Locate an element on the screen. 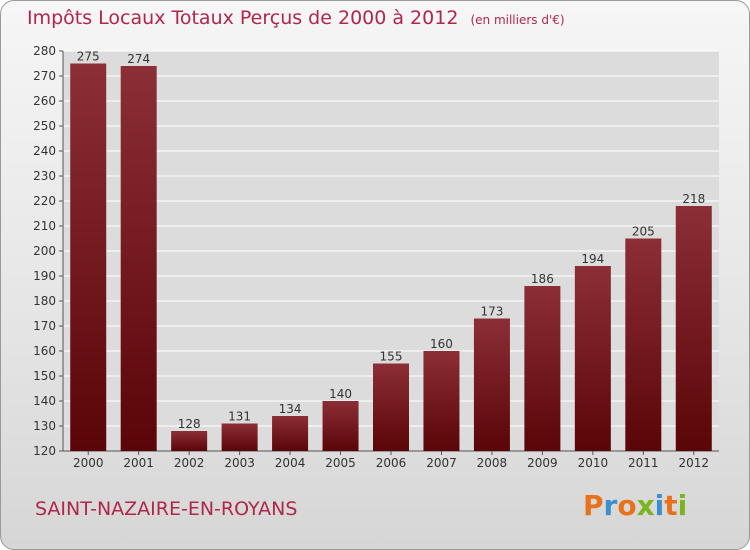  x-tick-label: 2001 is located at coordinates (138, 463).